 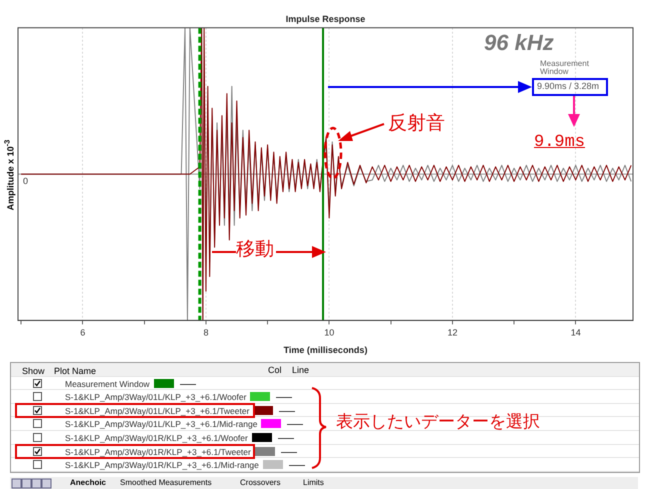 What do you see at coordinates (107, 383) in the screenshot?
I see `text: Measurement Window` at bounding box center [107, 383].